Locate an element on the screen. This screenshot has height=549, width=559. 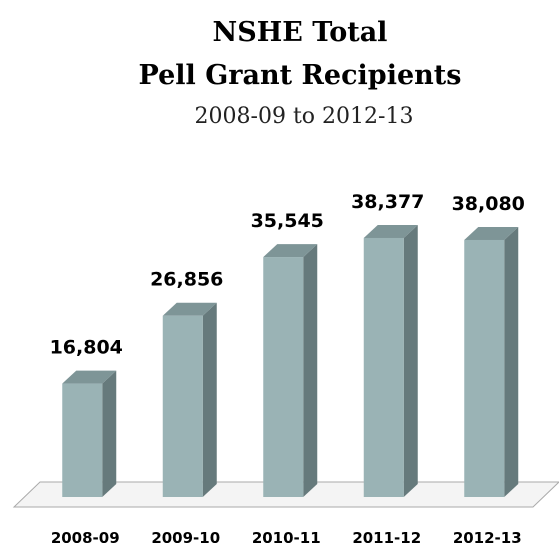
category-label: 2010-11 is located at coordinates (286, 538).